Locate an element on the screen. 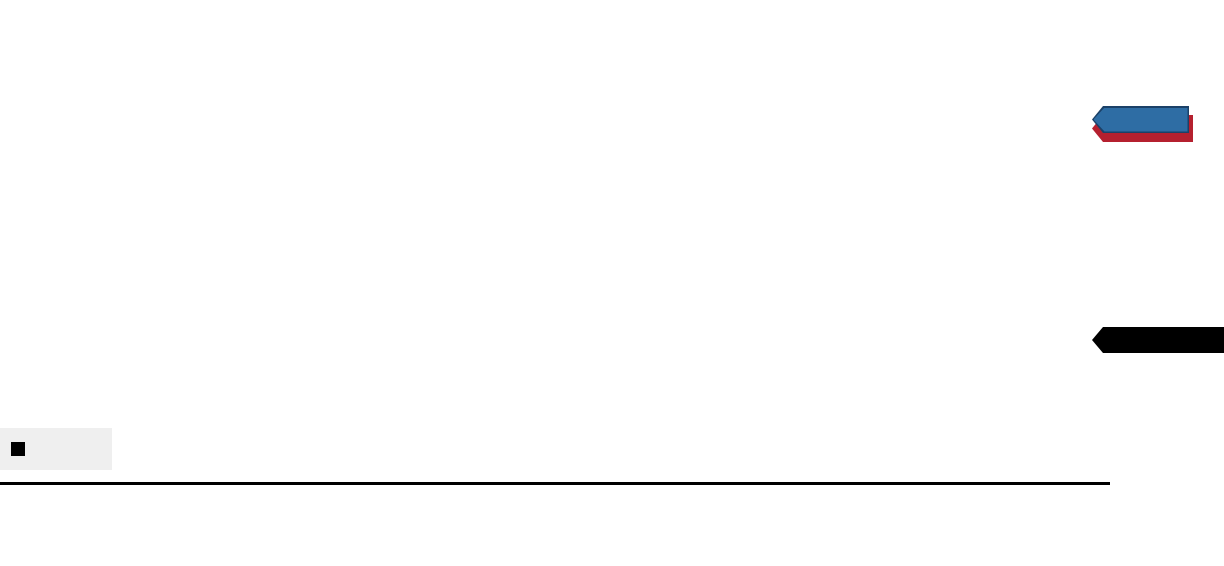 Image resolution: width=1224 pixels, height=566 pixels. legend-last-price is located at coordinates (20, 247).